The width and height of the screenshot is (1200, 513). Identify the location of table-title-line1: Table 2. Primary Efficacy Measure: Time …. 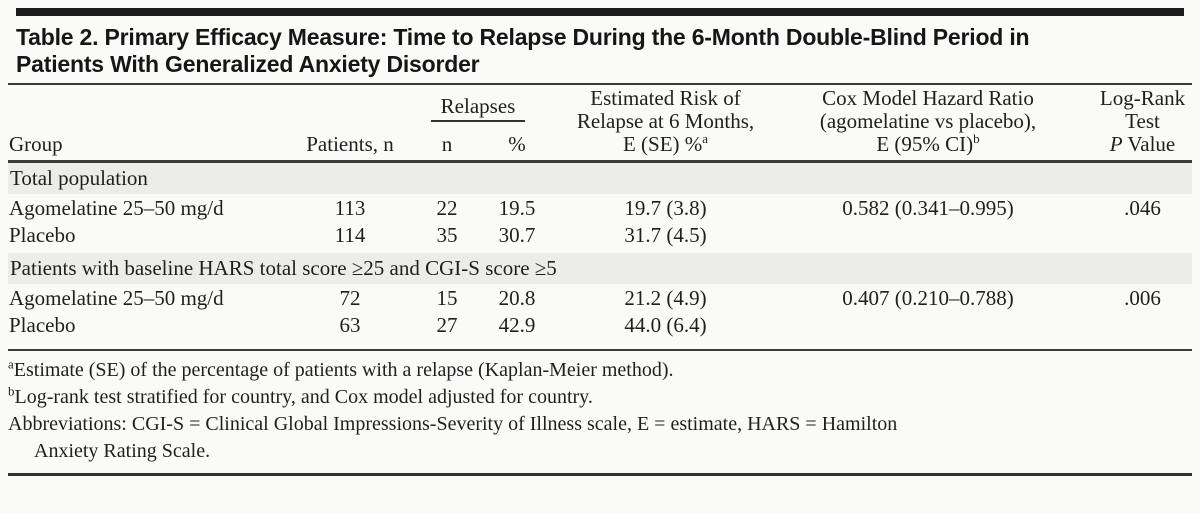
(523, 37).